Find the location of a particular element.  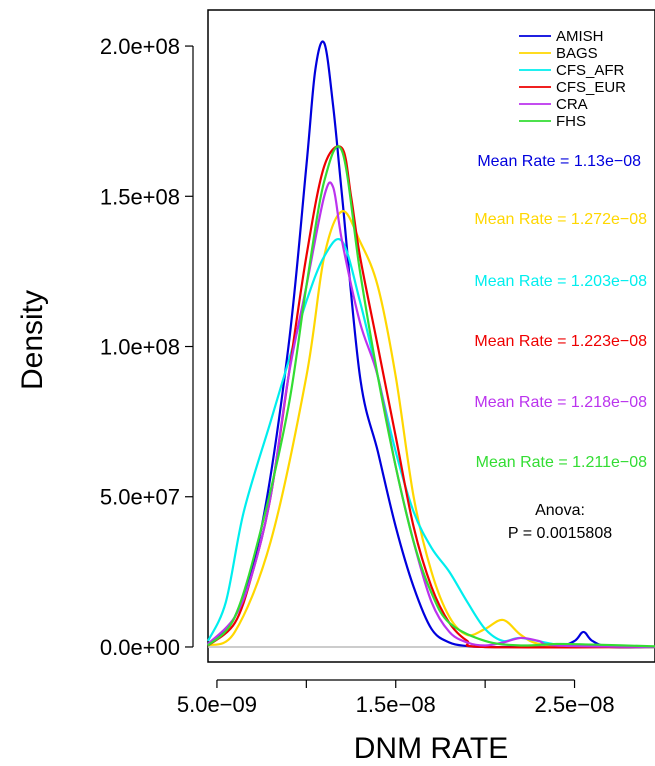

mean-rate-label: Mean Rate = 1.223e−08 is located at coordinates (560, 341).